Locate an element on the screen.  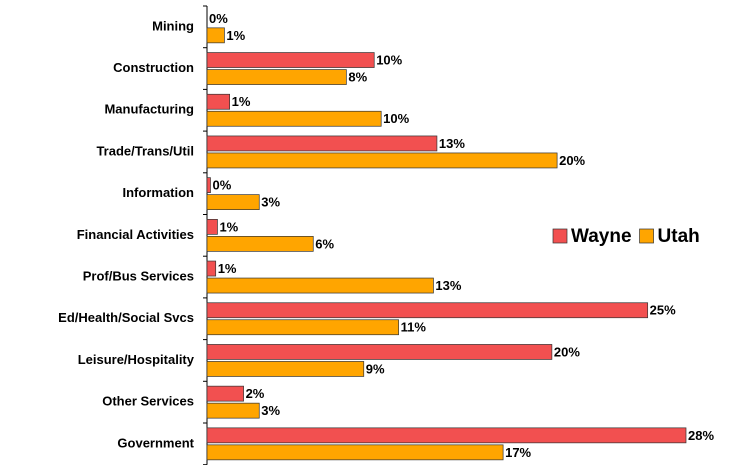
category-label: Construction is located at coordinates (153, 67).